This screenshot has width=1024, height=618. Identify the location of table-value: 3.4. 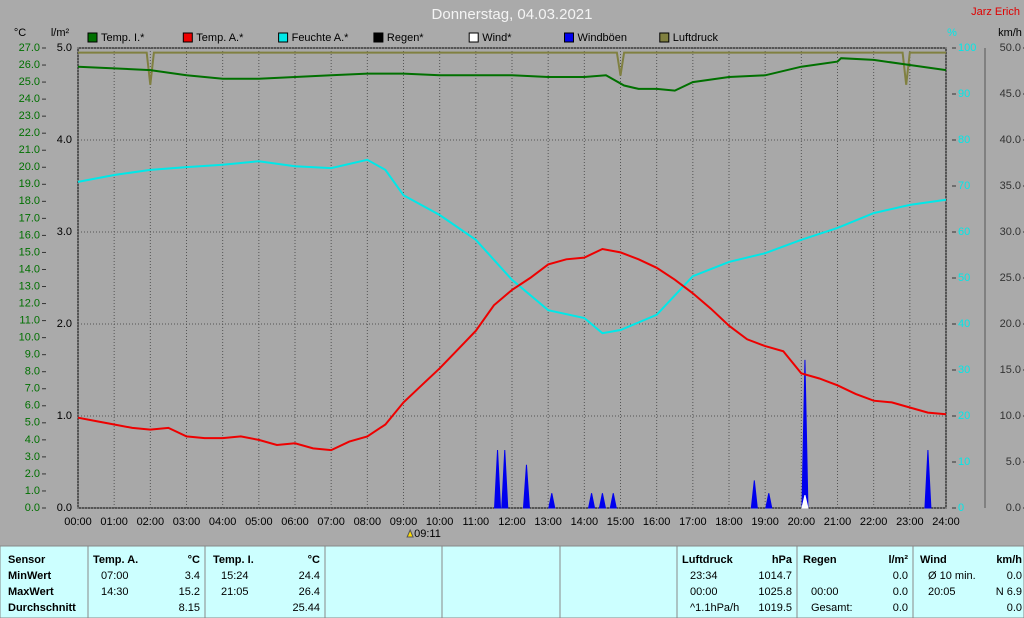
(192, 576).